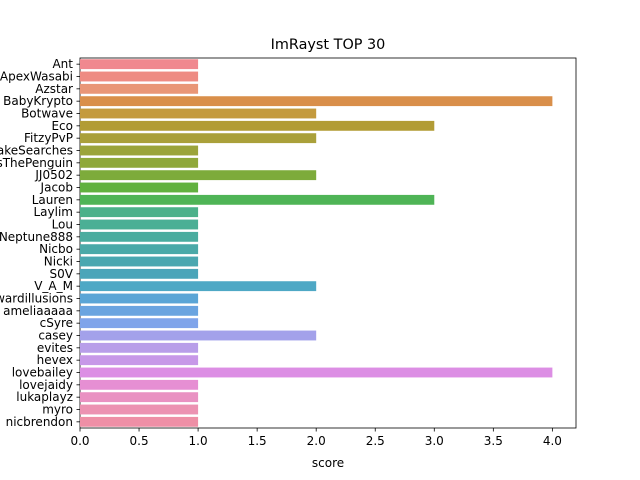  Describe the element at coordinates (36, 151) in the screenshot. I see `y-tick-label-7: JakeSearches` at that location.